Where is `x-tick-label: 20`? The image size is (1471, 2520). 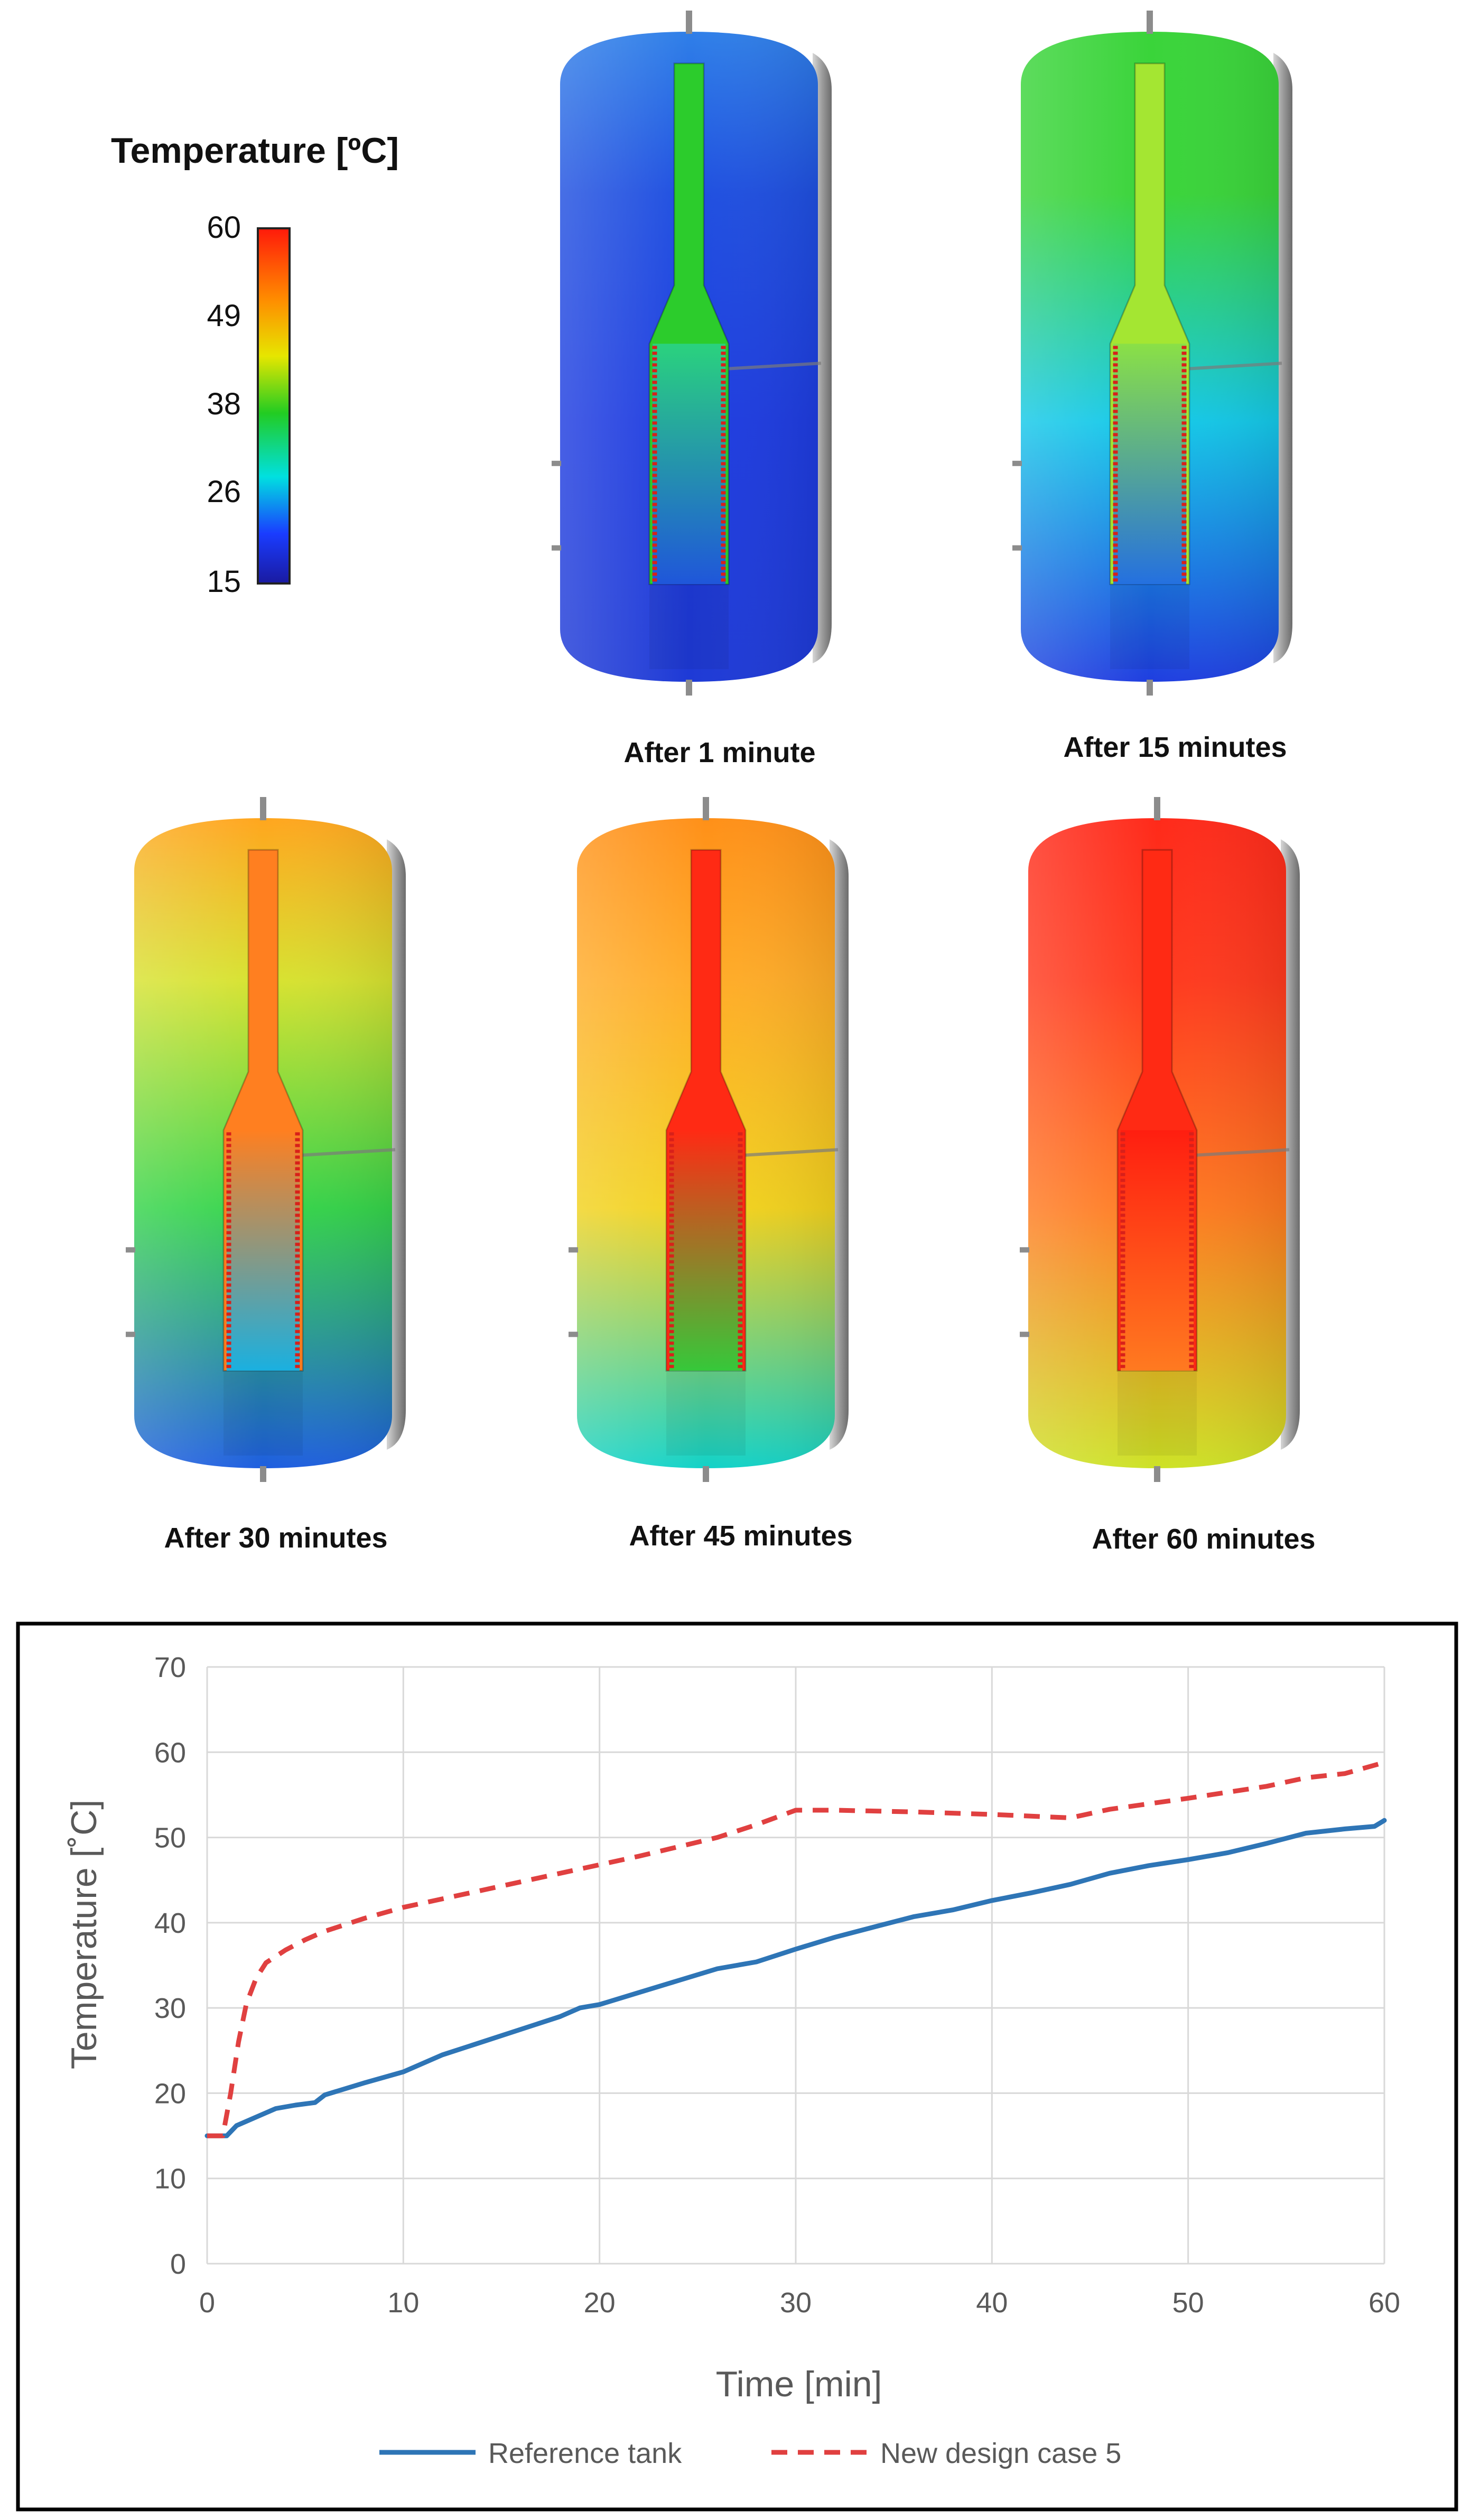 x-tick-label: 20 is located at coordinates (600, 2303).